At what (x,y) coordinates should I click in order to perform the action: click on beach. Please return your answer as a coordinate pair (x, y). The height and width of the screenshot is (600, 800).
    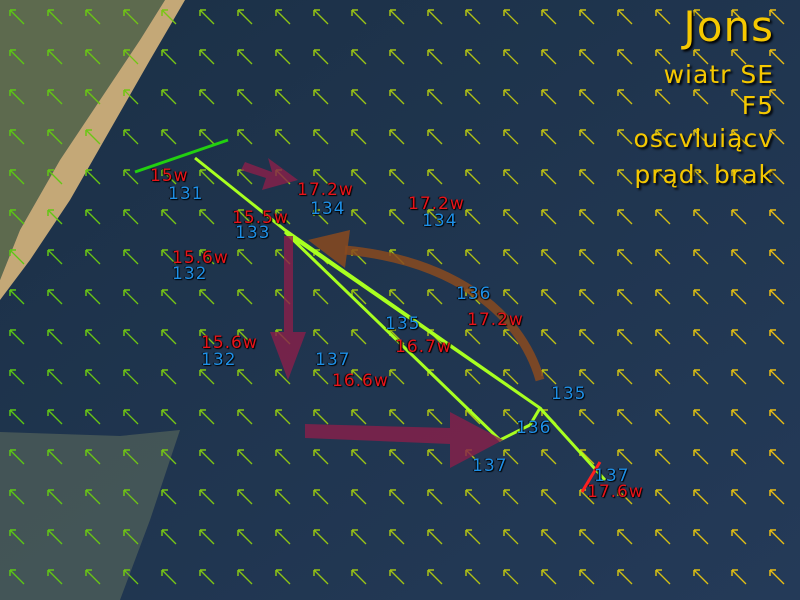
    Looking at the image, I should click on (92, 150).